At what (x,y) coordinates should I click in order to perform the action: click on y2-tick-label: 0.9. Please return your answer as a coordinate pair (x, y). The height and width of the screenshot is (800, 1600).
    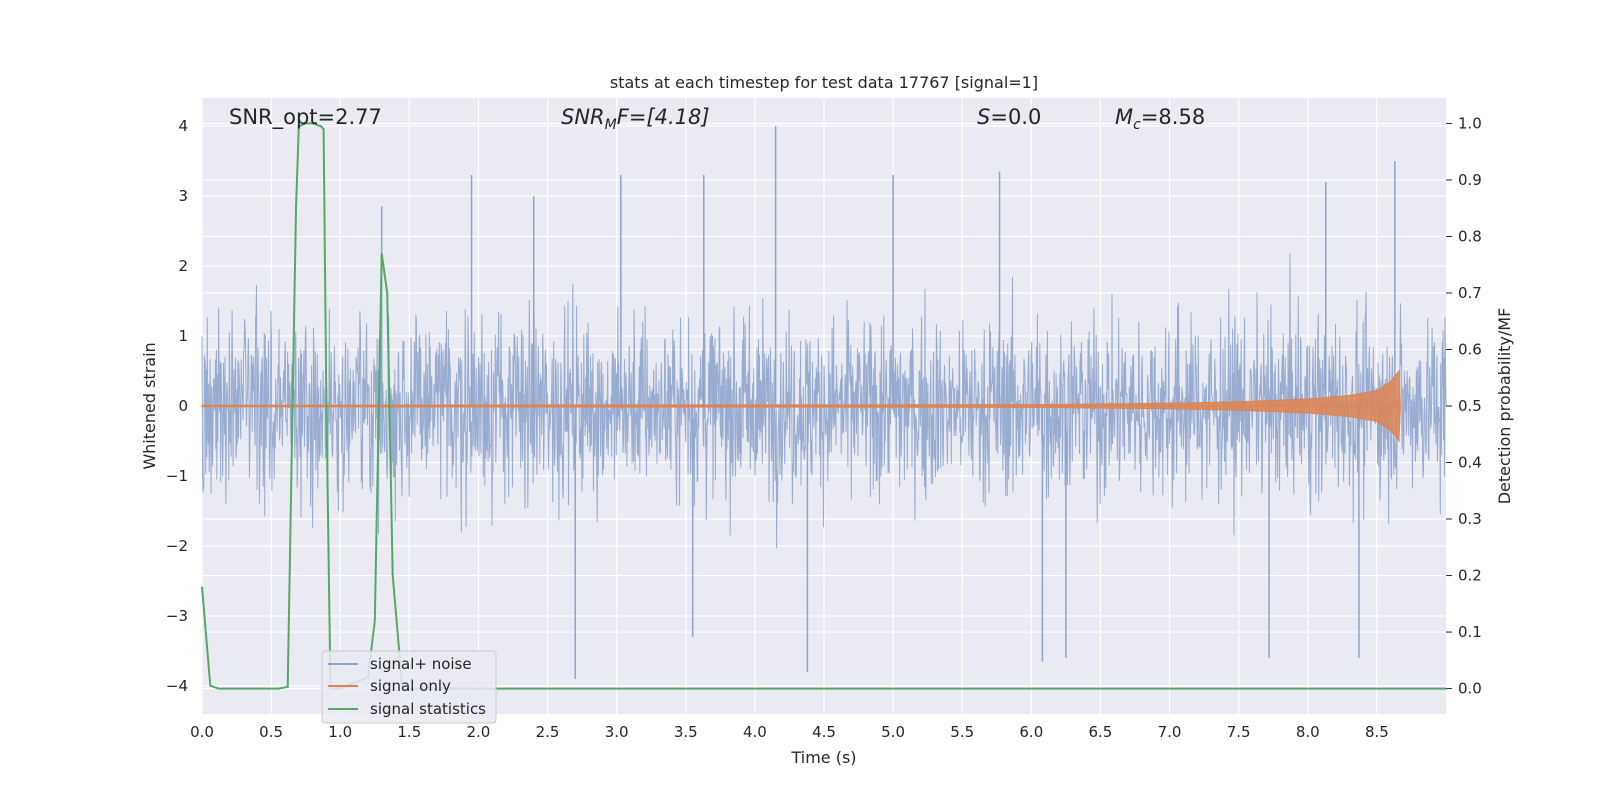
    Looking at the image, I should click on (1470, 180).